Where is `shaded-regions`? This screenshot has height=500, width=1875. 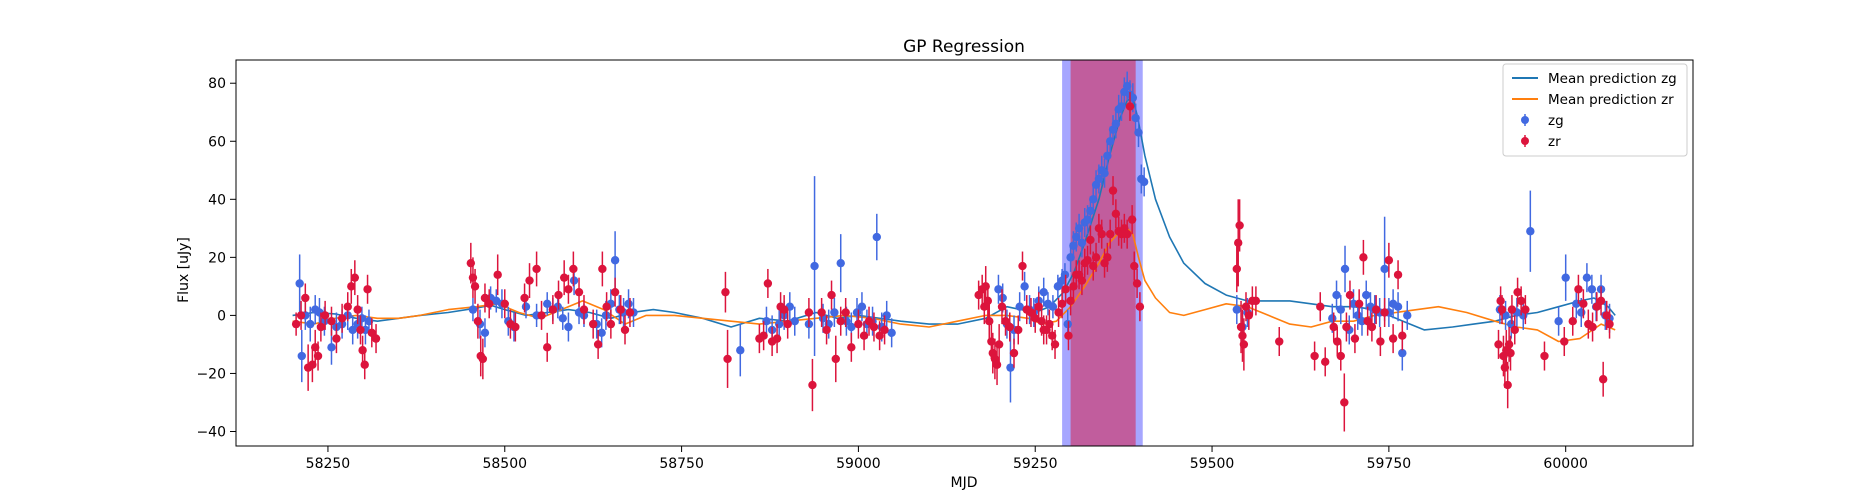 shaded-regions is located at coordinates (1102, 253).